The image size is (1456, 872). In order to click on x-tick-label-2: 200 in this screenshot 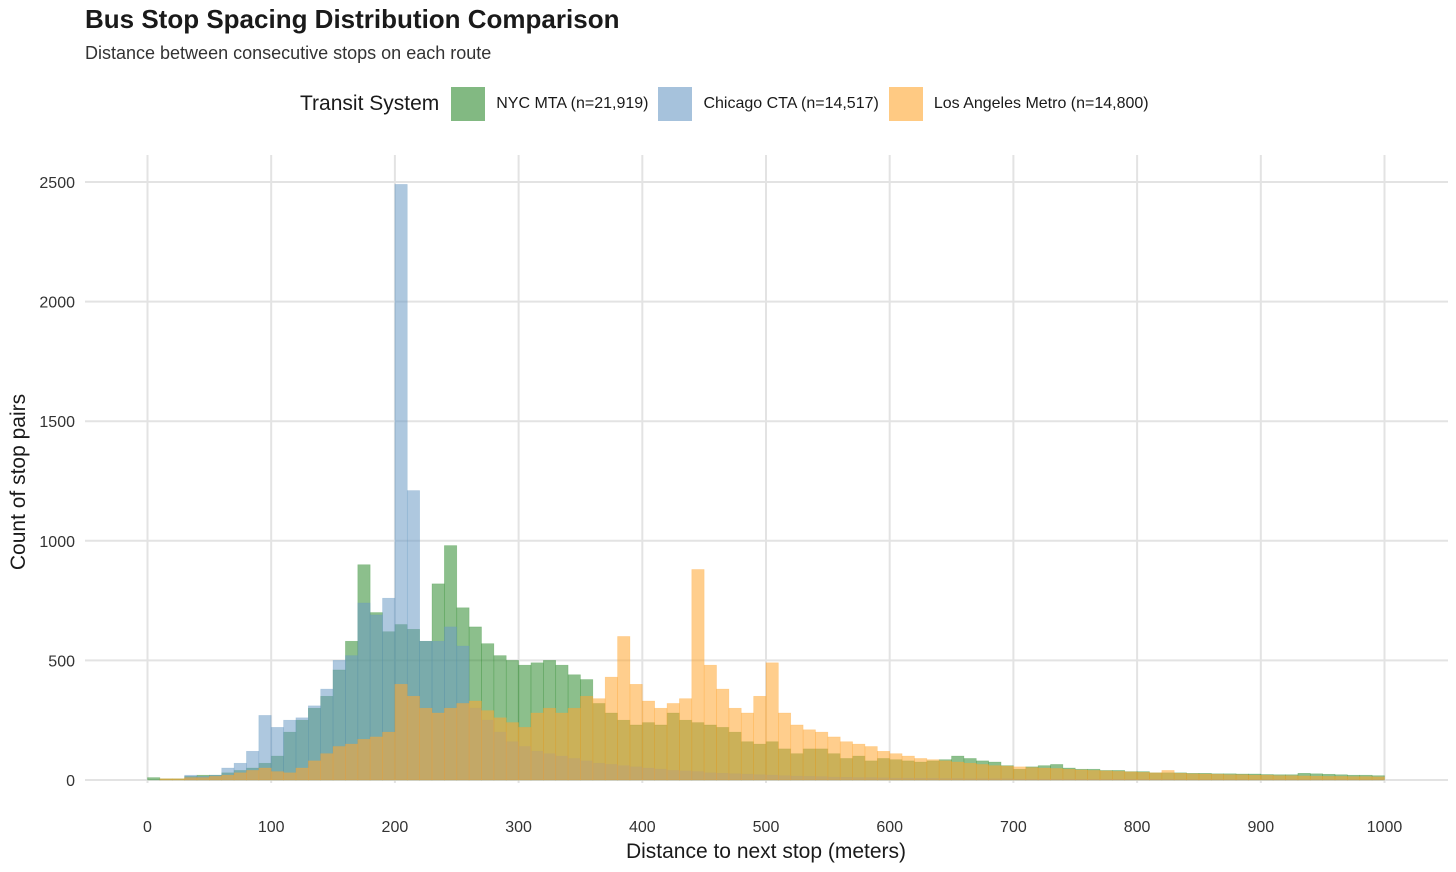, I will do `click(395, 827)`.